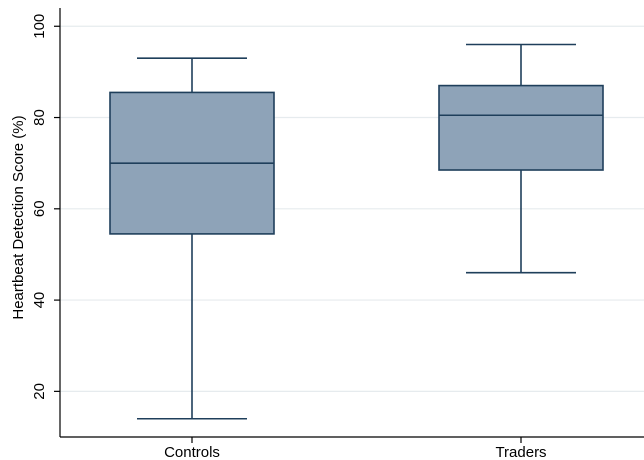 Image resolution: width=644 pixels, height=460 pixels. What do you see at coordinates (520, 452) in the screenshot?
I see `x-tick-label-traders: Traders` at bounding box center [520, 452].